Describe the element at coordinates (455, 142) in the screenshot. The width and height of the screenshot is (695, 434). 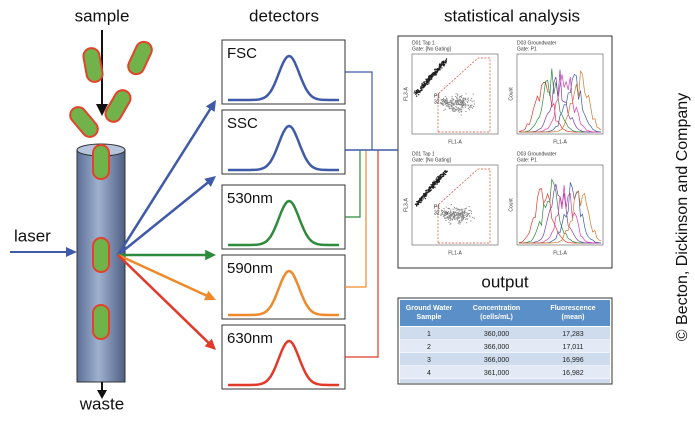
I see `x-axis-label: FL1-A` at that location.